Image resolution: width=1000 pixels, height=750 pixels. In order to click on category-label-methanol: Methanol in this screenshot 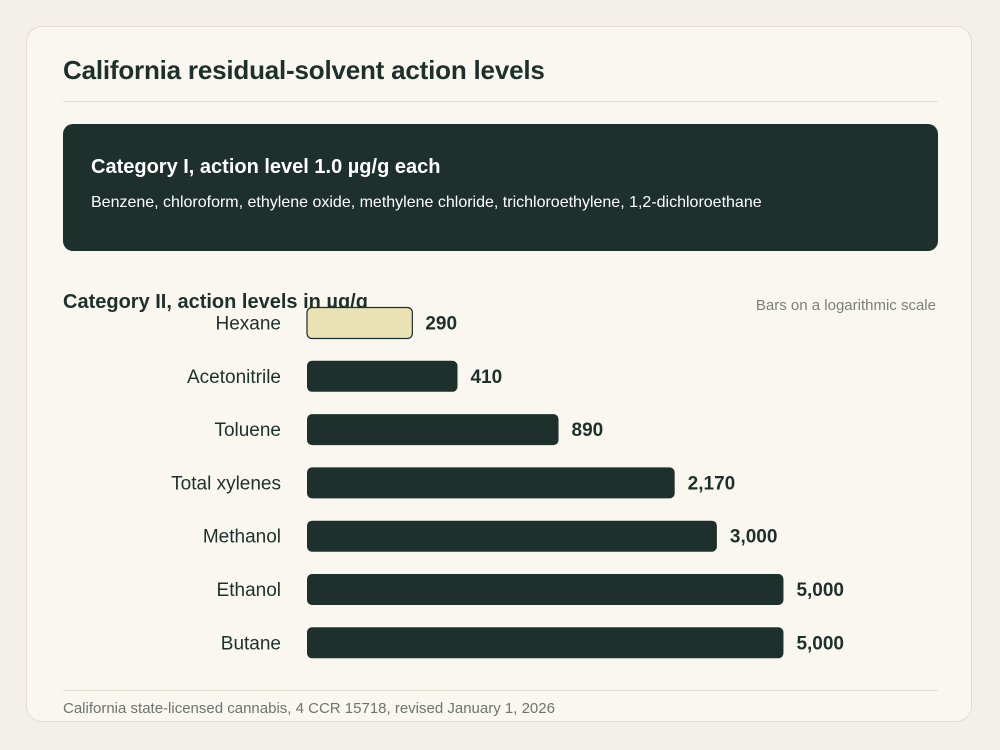, I will do `click(242, 537)`.